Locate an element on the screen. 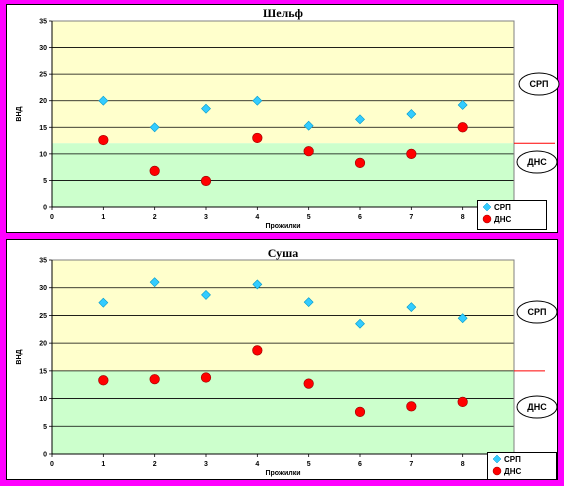 This screenshot has width=564, height=486. legend-shelf: СРП ДНС is located at coordinates (512, 215).